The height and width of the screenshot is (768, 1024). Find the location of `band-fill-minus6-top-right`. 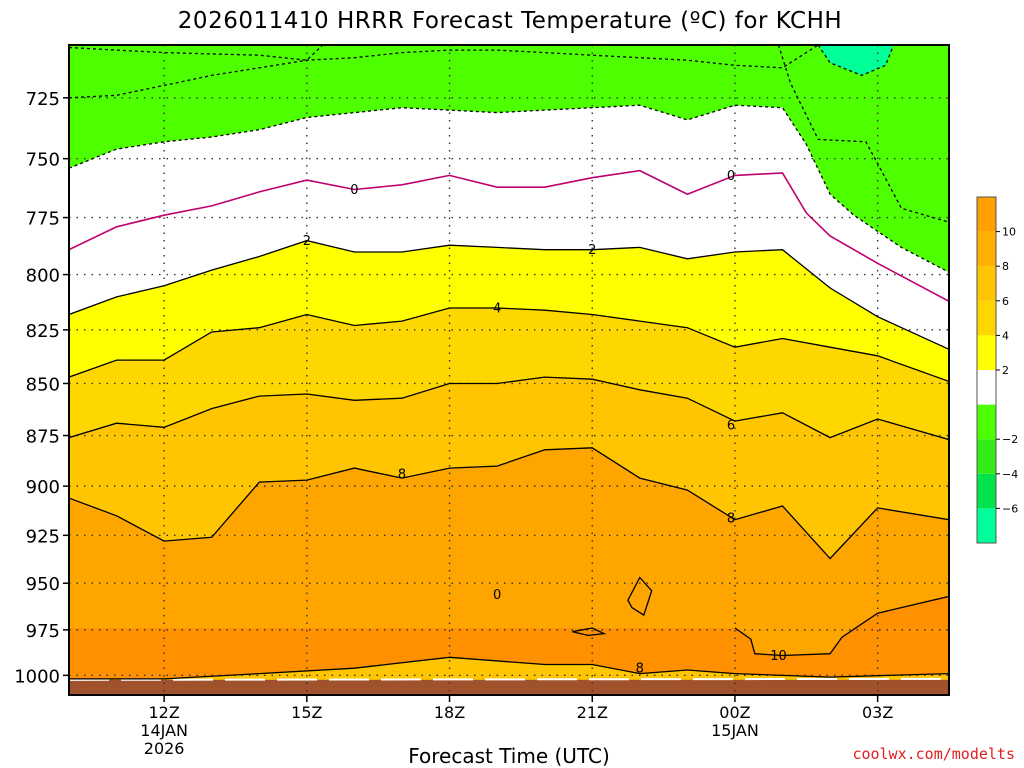

band-fill-minus6-top-right is located at coordinates (856, 60).